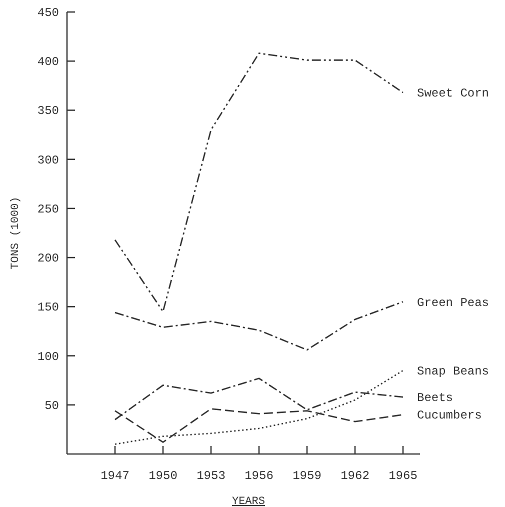 The width and height of the screenshot is (505, 507). Describe the element at coordinates (259, 476) in the screenshot. I see `x-tick-label: 1956` at that location.